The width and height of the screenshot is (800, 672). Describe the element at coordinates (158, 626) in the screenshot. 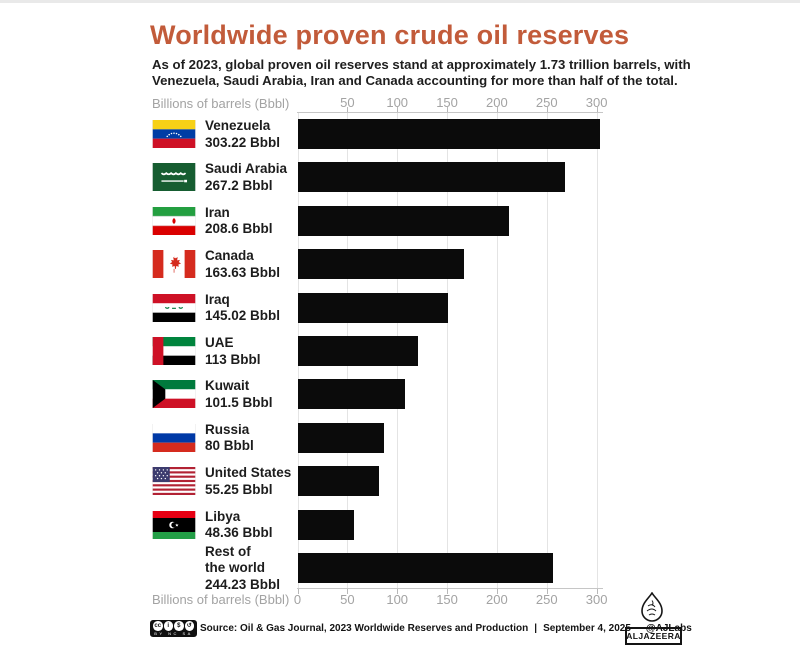

I see `cc-icon: cc` at that location.